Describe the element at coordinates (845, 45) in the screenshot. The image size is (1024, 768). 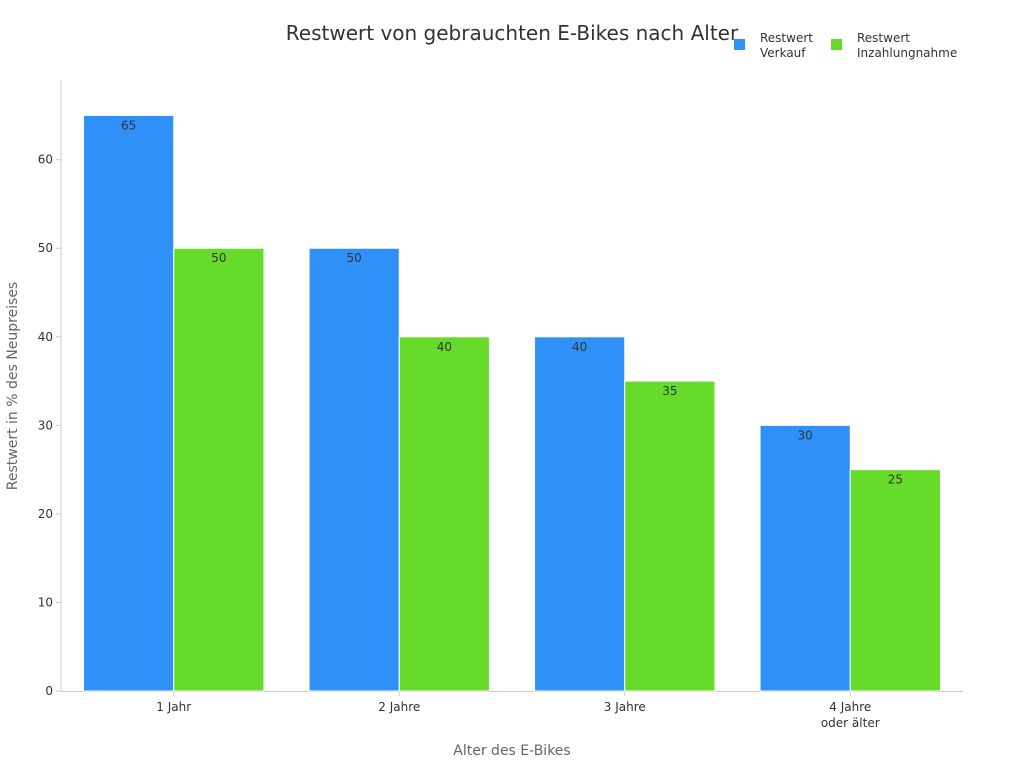
I see `legend: Restwert Verkauf Restwert Inzahlungnahme` at that location.